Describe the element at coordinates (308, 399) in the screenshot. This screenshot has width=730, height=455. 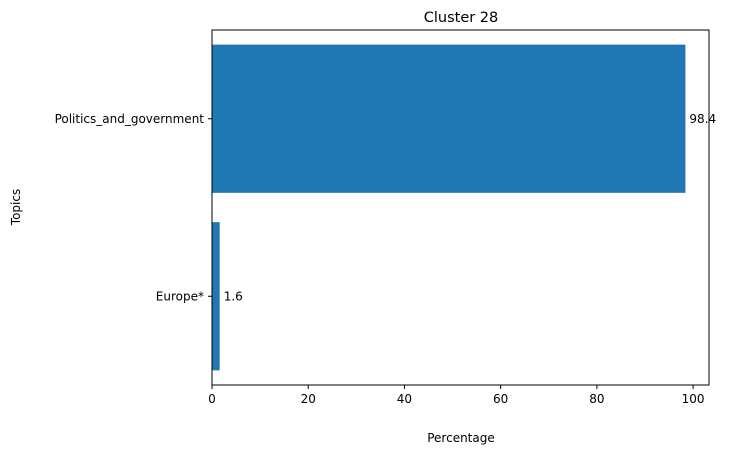
I see `x-tick-label-1: 20` at that location.